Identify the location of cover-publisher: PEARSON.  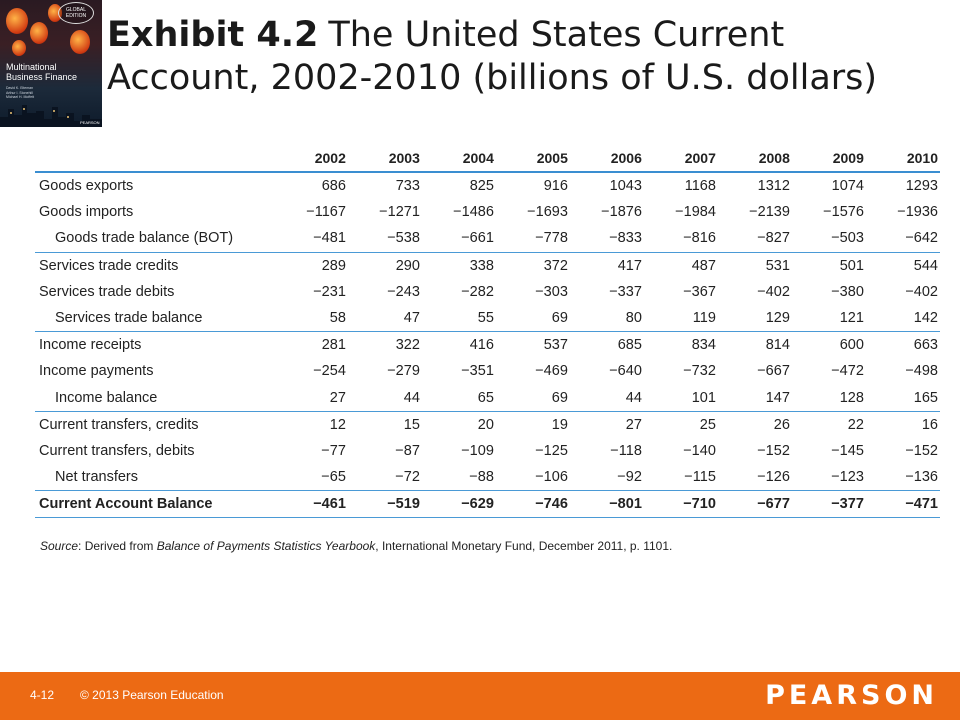
(90, 122).